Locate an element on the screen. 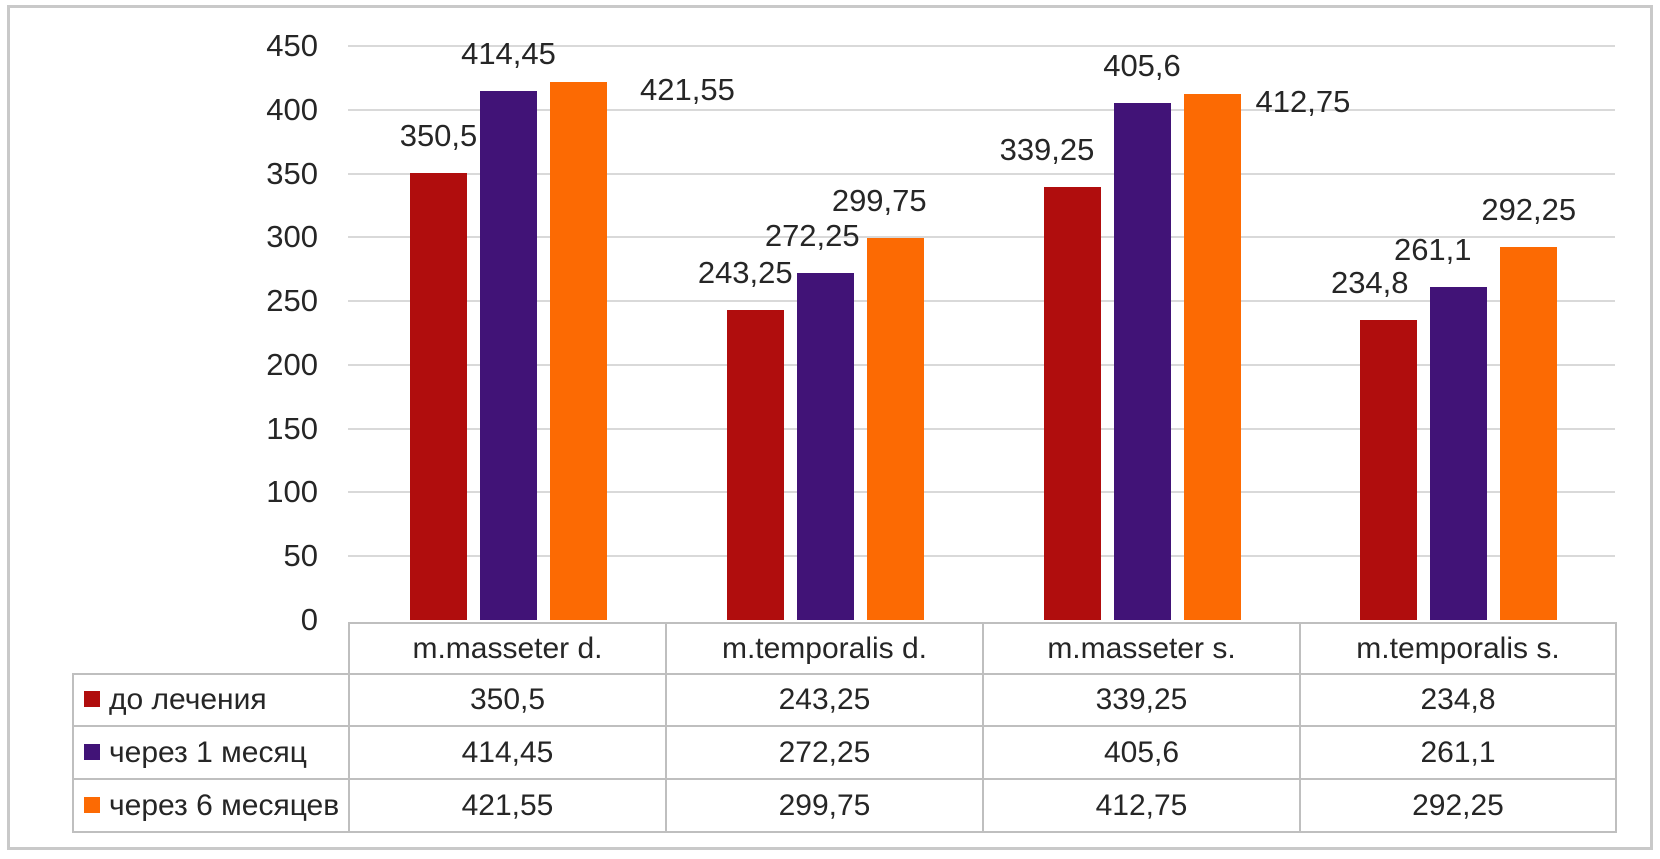 Image resolution: width=1660 pixels, height=859 pixels. y-tick-label: 100 is located at coordinates (292, 492).